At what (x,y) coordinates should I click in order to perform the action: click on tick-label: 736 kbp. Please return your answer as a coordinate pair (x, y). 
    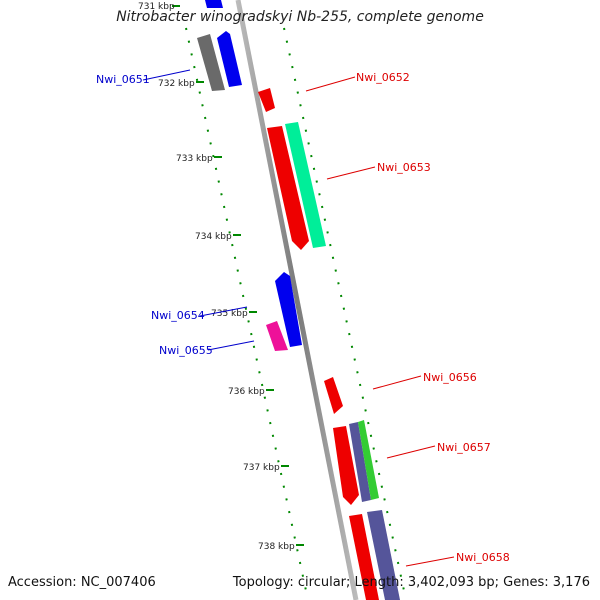
    Looking at the image, I should click on (246, 392).